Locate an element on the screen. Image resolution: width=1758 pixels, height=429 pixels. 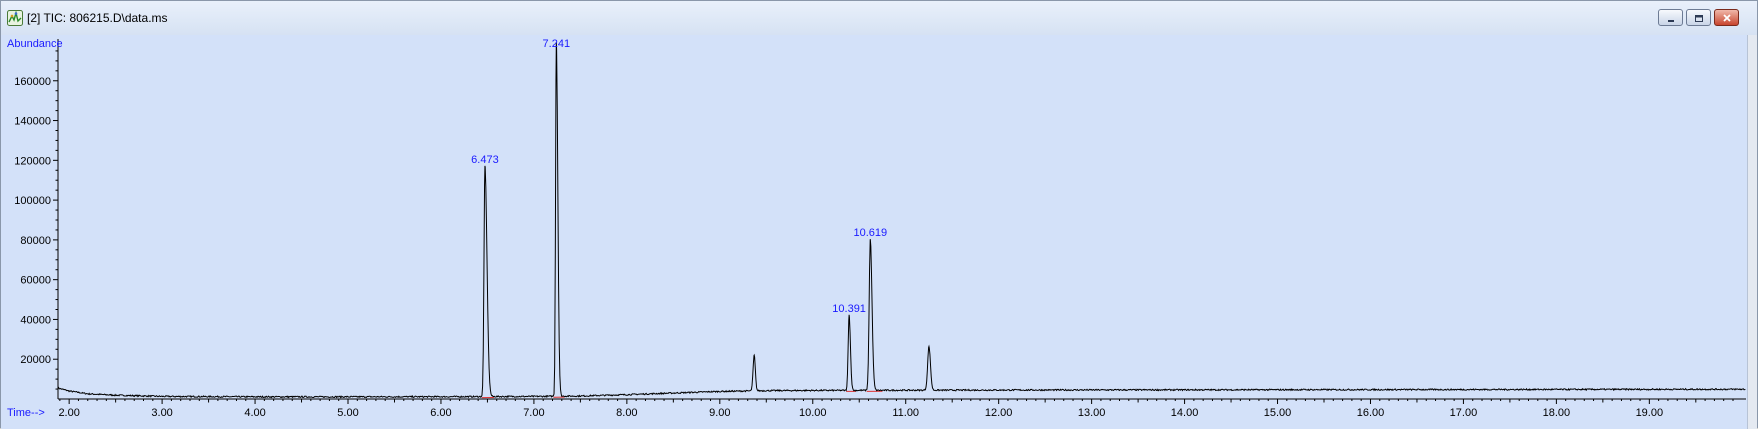
y-tick-label: 60000 is located at coordinates (35, 281).